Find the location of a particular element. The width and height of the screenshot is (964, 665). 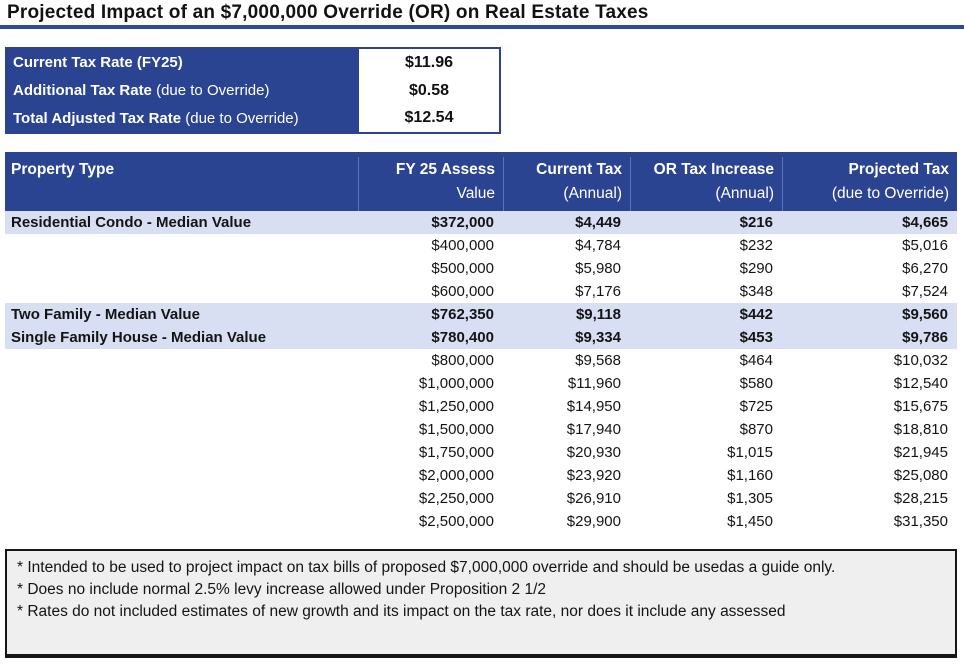

rate-label-bold: Additional Tax Rate is located at coordinates (82, 90).